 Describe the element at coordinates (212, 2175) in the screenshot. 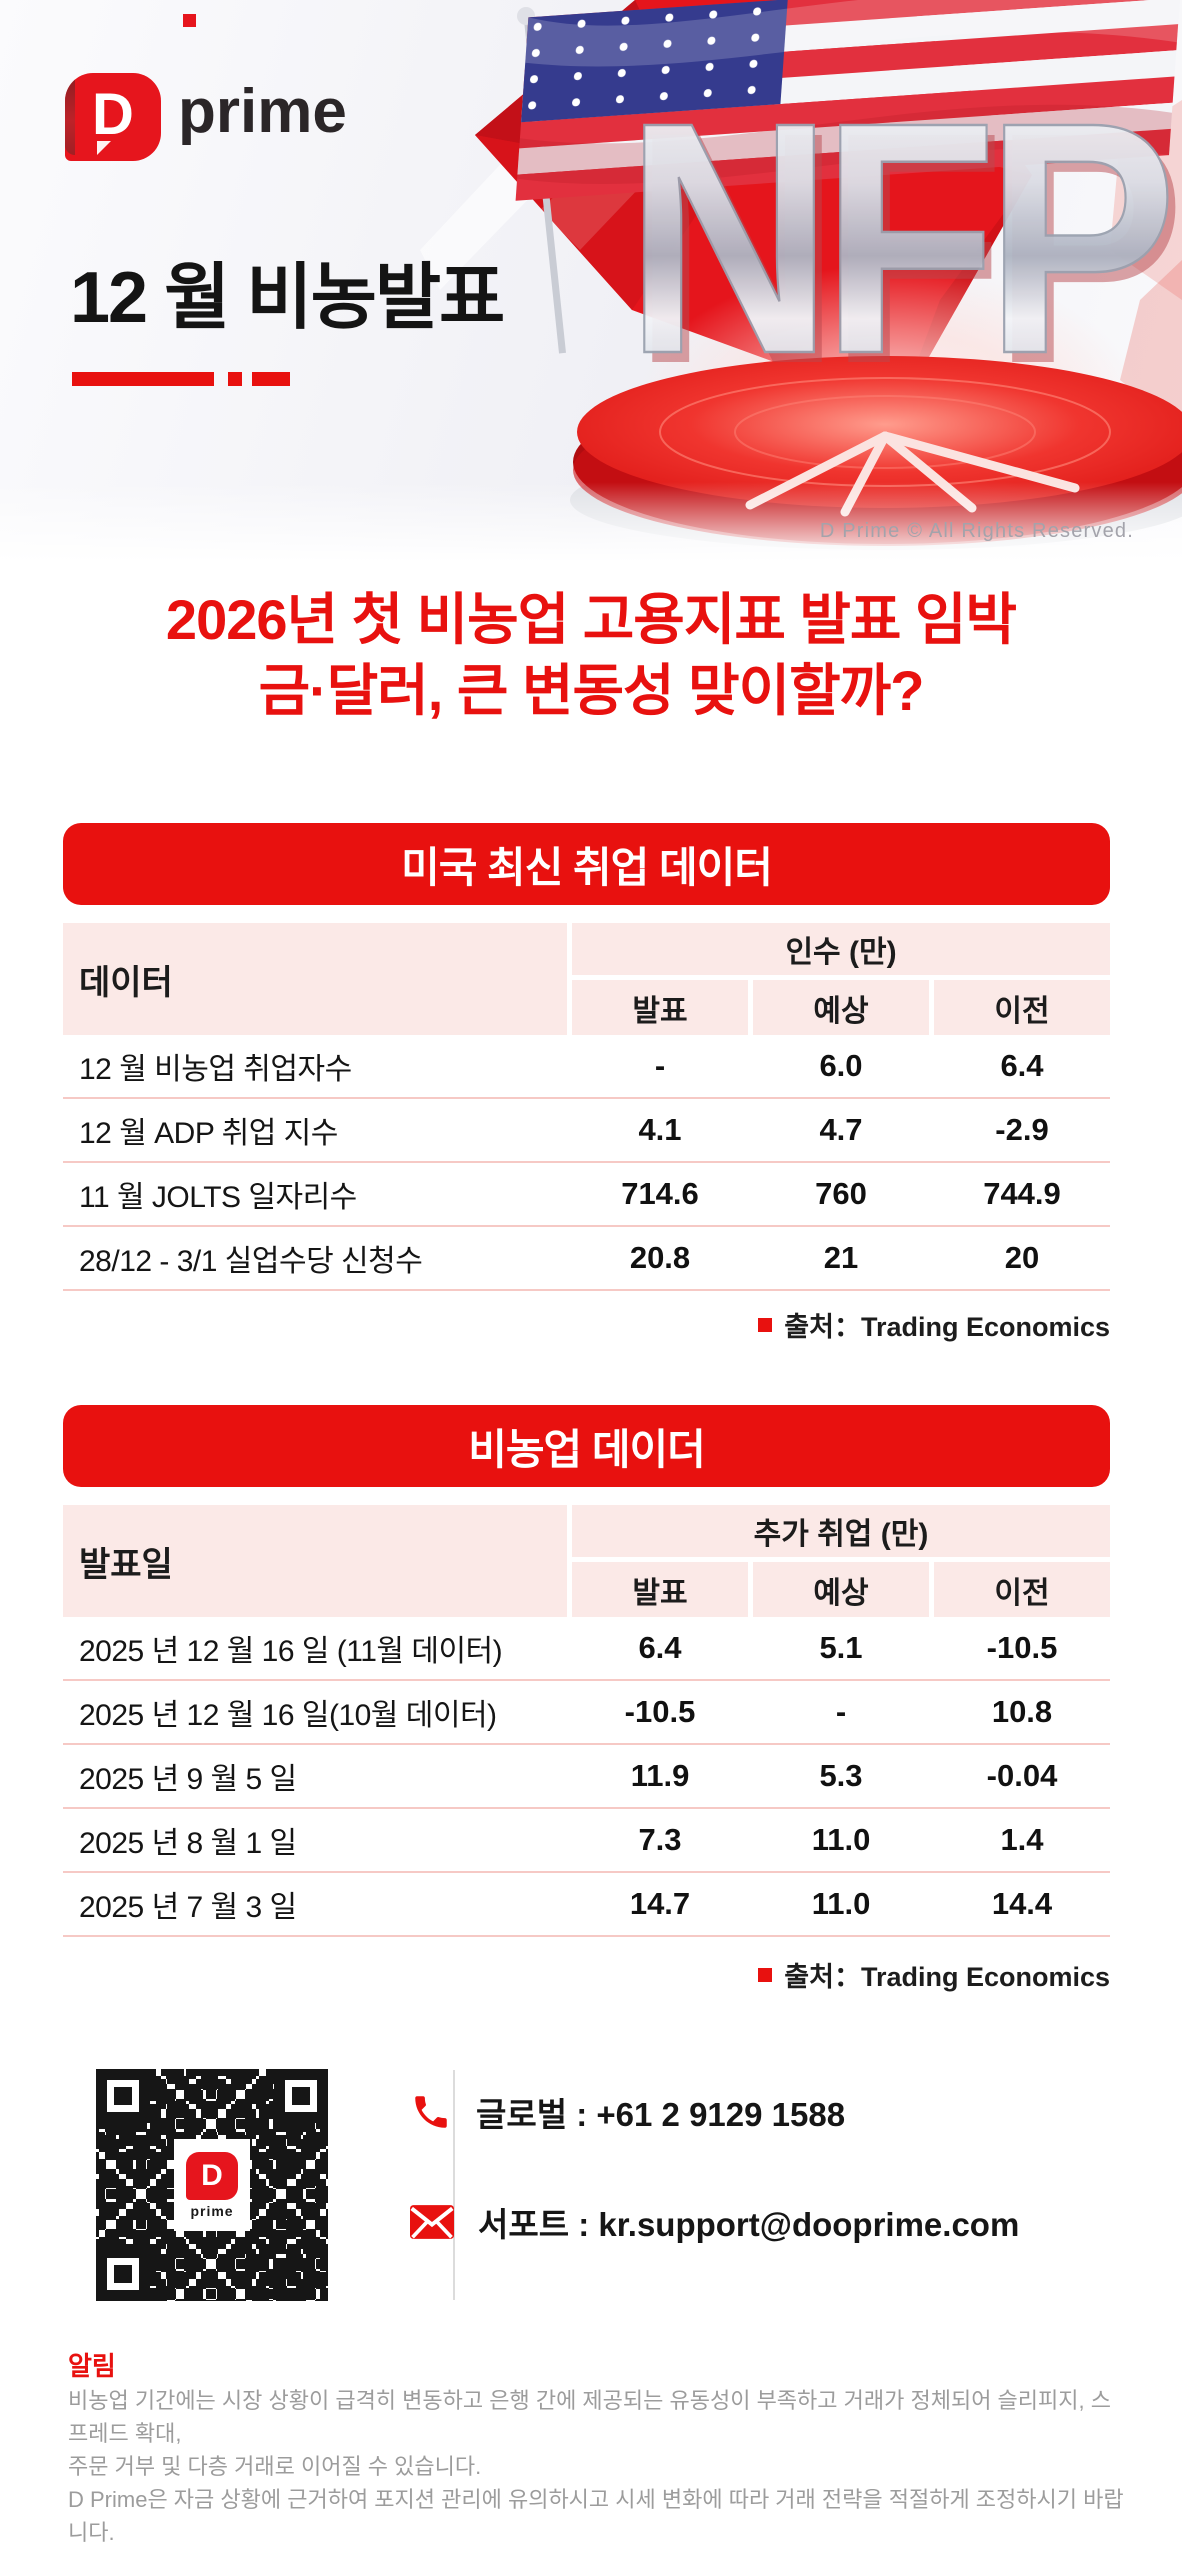

I see `qr-logo-d: D` at that location.